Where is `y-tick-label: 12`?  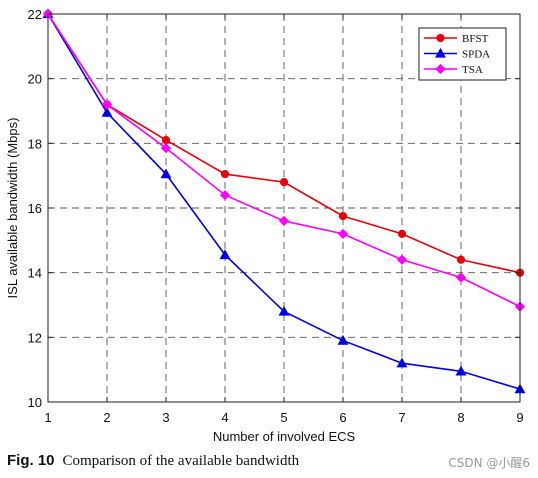 y-tick-label: 12 is located at coordinates (35, 337).